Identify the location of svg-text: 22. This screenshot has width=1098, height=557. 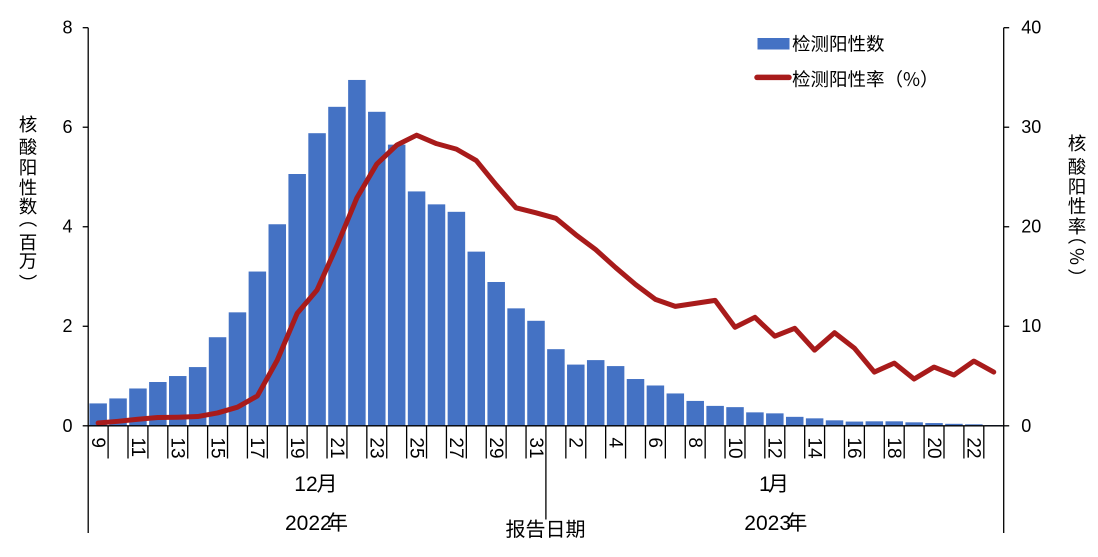
(973, 447).